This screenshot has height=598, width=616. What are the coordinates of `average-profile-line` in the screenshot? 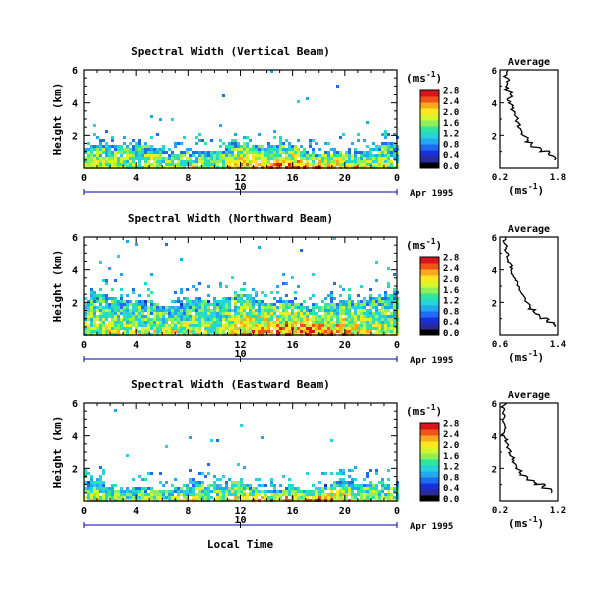 It's located at (526, 448).